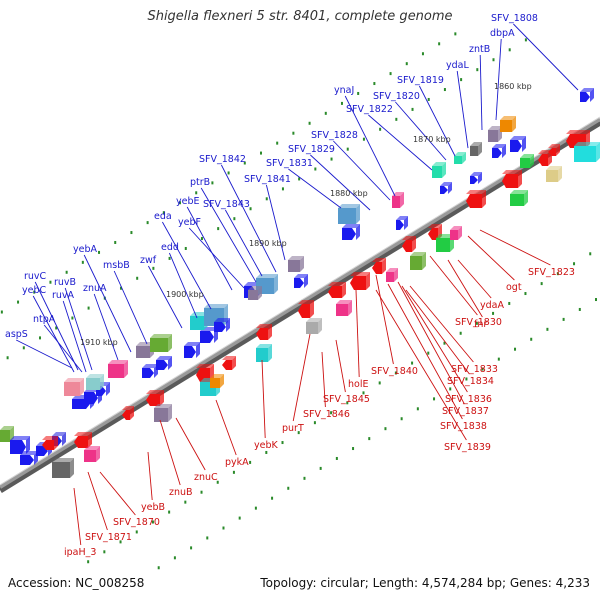 The image size is (600, 600). What do you see at coordinates (237, 462) in the screenshot?
I see `bottom-label-pyka: pykA` at bounding box center [237, 462].